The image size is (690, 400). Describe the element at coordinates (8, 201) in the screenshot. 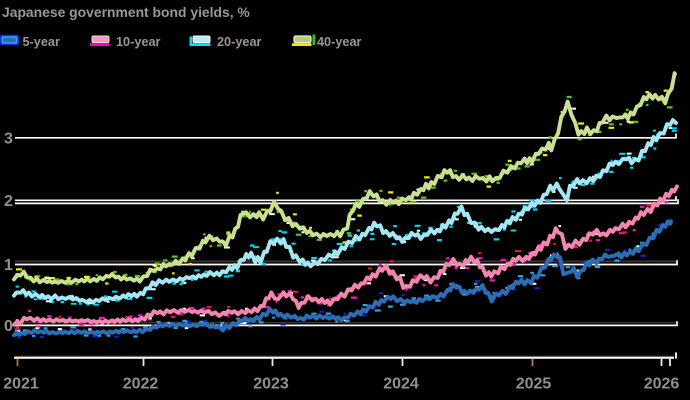

I see `svg-text: 2` at that location.